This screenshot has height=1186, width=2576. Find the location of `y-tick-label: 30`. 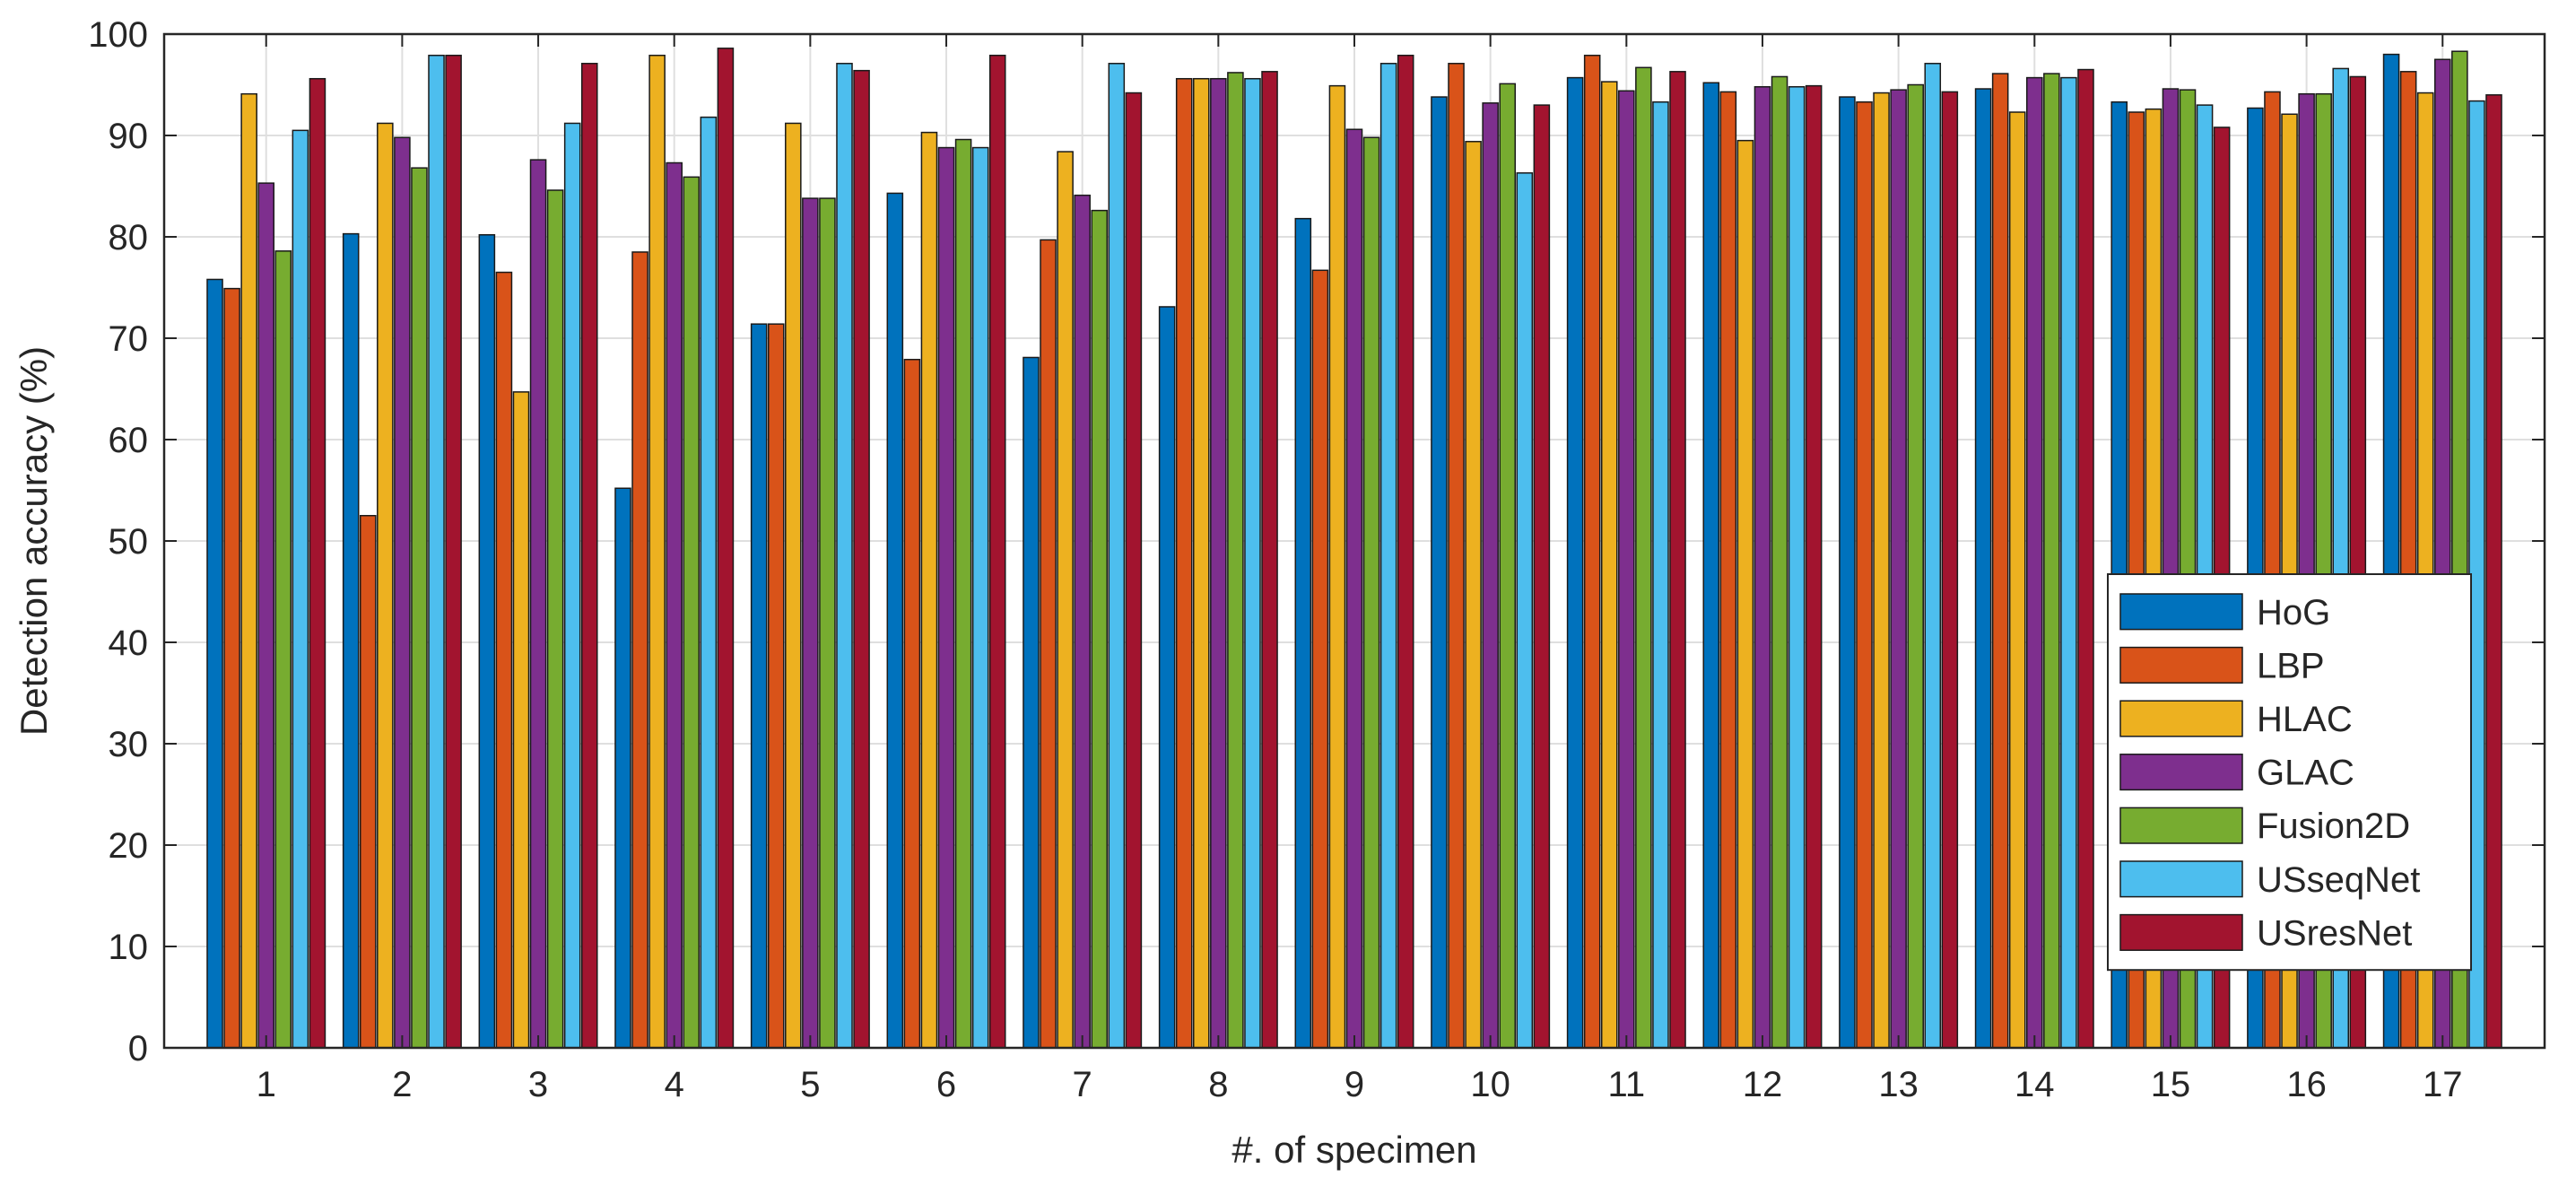

y-tick-label: 30 is located at coordinates (129, 744).